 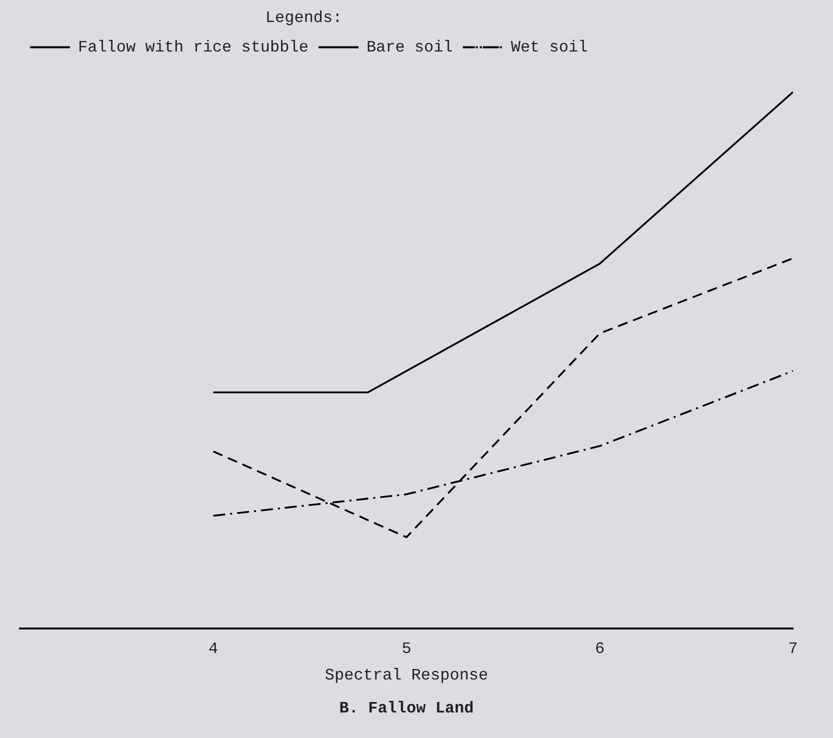 What do you see at coordinates (213, 649) in the screenshot?
I see `x-tick-label: 4` at bounding box center [213, 649].